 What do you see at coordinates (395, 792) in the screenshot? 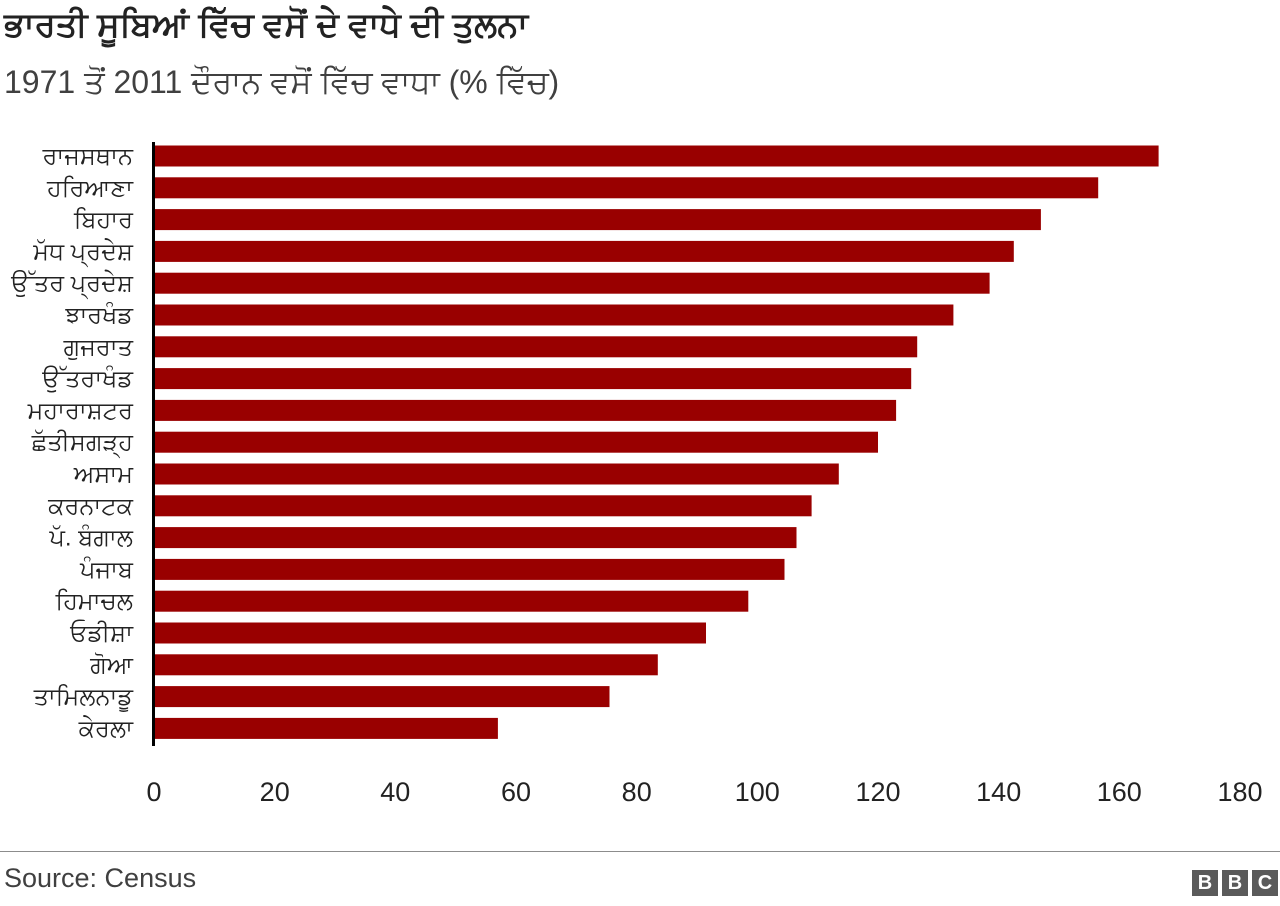
I see `x-tick-label: 40` at bounding box center [395, 792].